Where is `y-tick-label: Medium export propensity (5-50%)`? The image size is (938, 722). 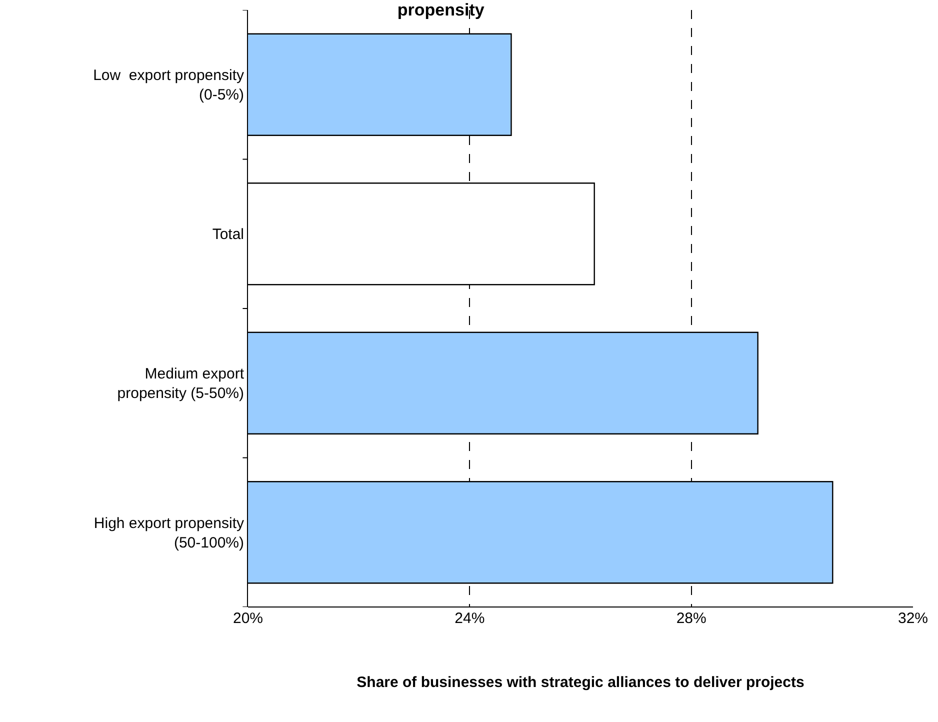 y-tick-label: Medium export propensity (5-50%) is located at coordinates (181, 384).